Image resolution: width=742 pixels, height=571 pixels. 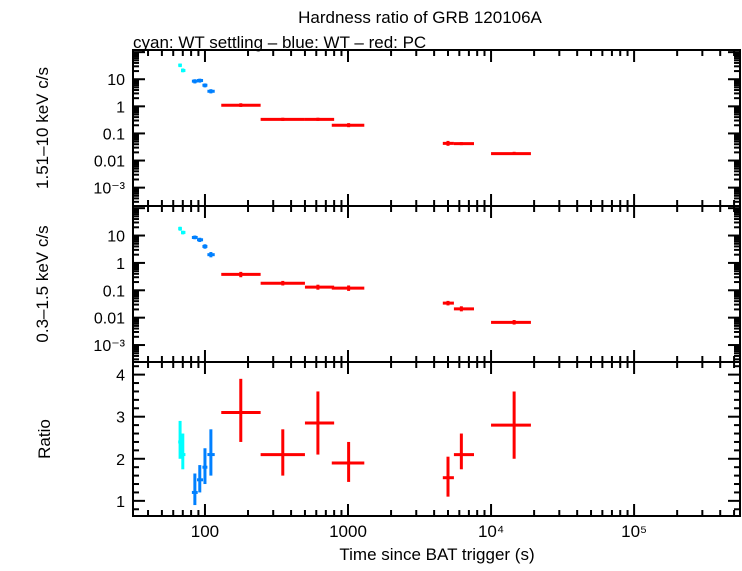 What do you see at coordinates (205, 531) in the screenshot?
I see `x-tick-label: 100` at bounding box center [205, 531].